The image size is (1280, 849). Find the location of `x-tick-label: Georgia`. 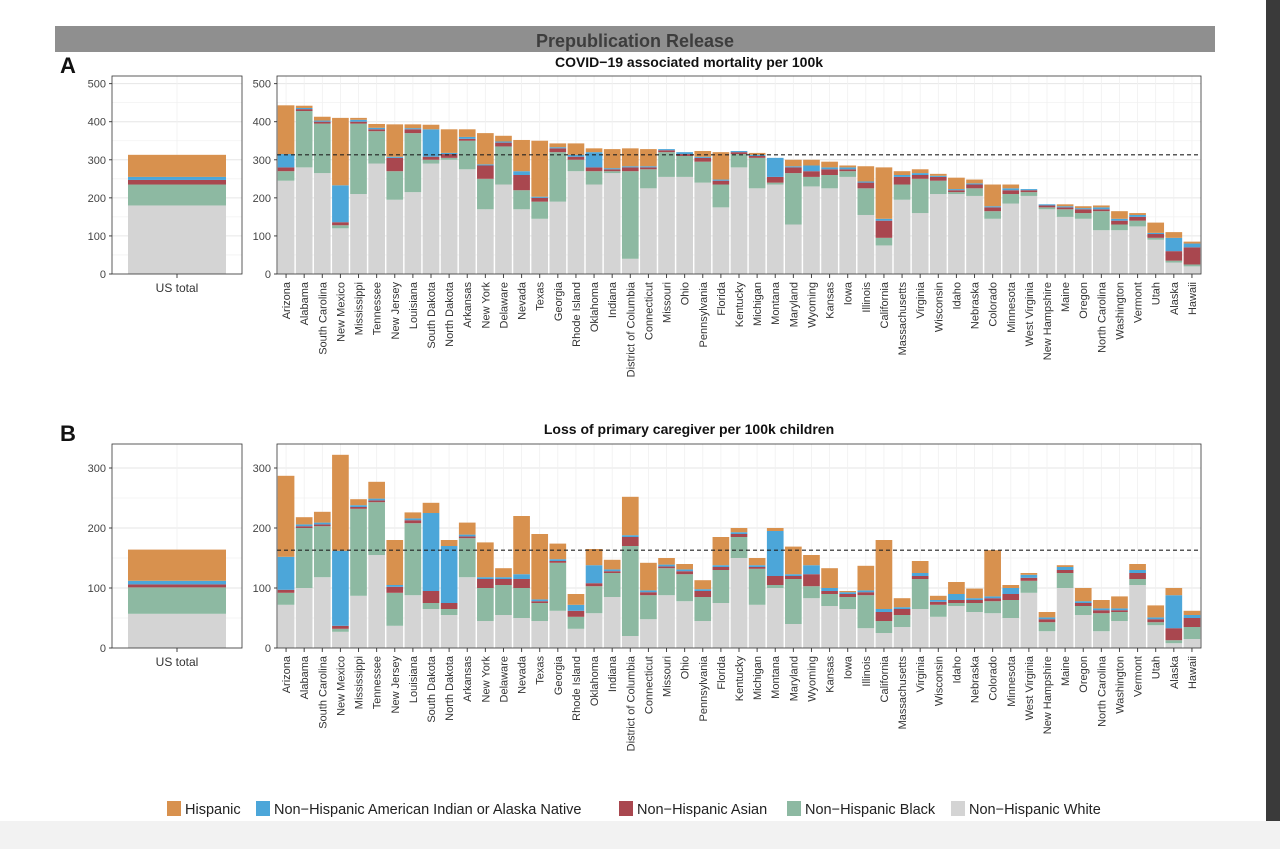

x-tick-label: Georgia is located at coordinates (559, 301).